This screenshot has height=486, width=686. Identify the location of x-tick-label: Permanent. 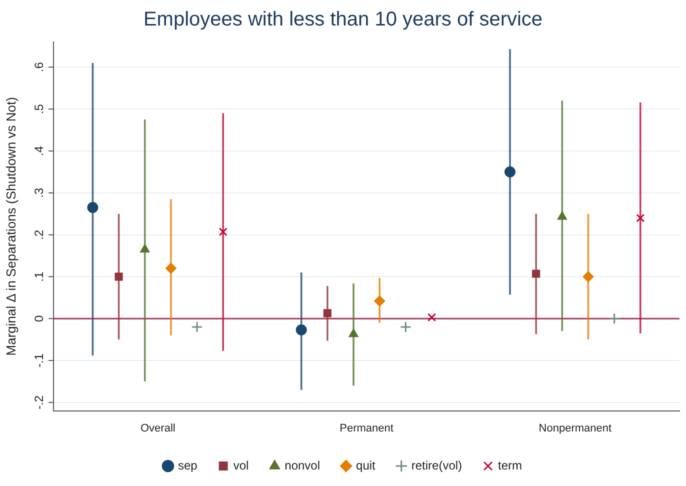
(367, 428).